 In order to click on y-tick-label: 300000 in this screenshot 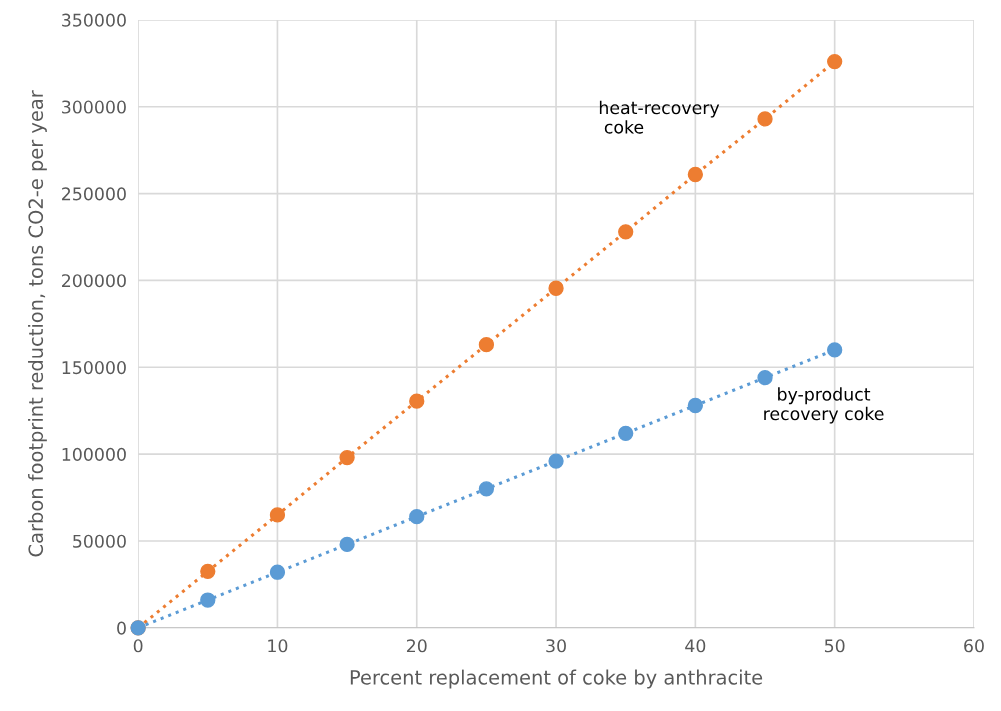, I will do `click(94, 107)`.